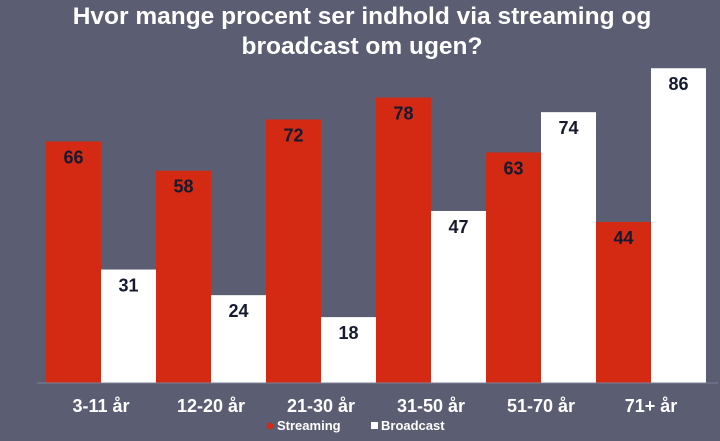 This screenshot has width=720, height=441. Describe the element at coordinates (623, 302) in the screenshot. I see `bar-streaming-71-plus-r` at that location.